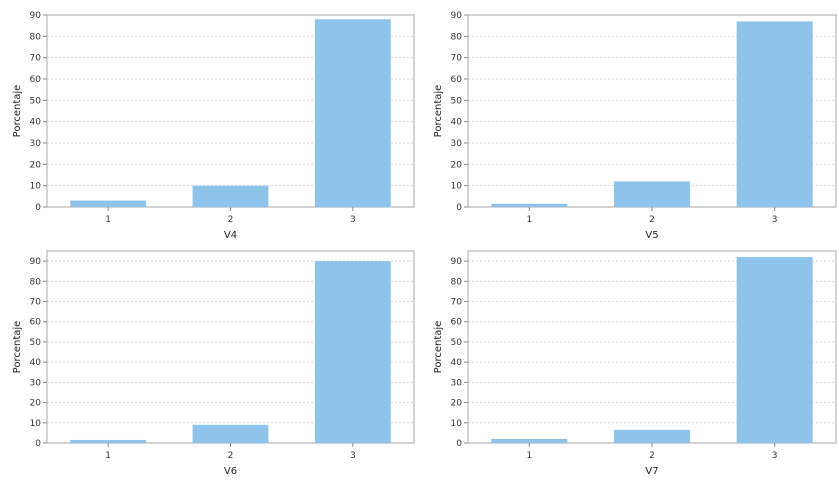 The image size is (839, 480). What do you see at coordinates (230, 471) in the screenshot?
I see `x-axis-label: V6` at bounding box center [230, 471].